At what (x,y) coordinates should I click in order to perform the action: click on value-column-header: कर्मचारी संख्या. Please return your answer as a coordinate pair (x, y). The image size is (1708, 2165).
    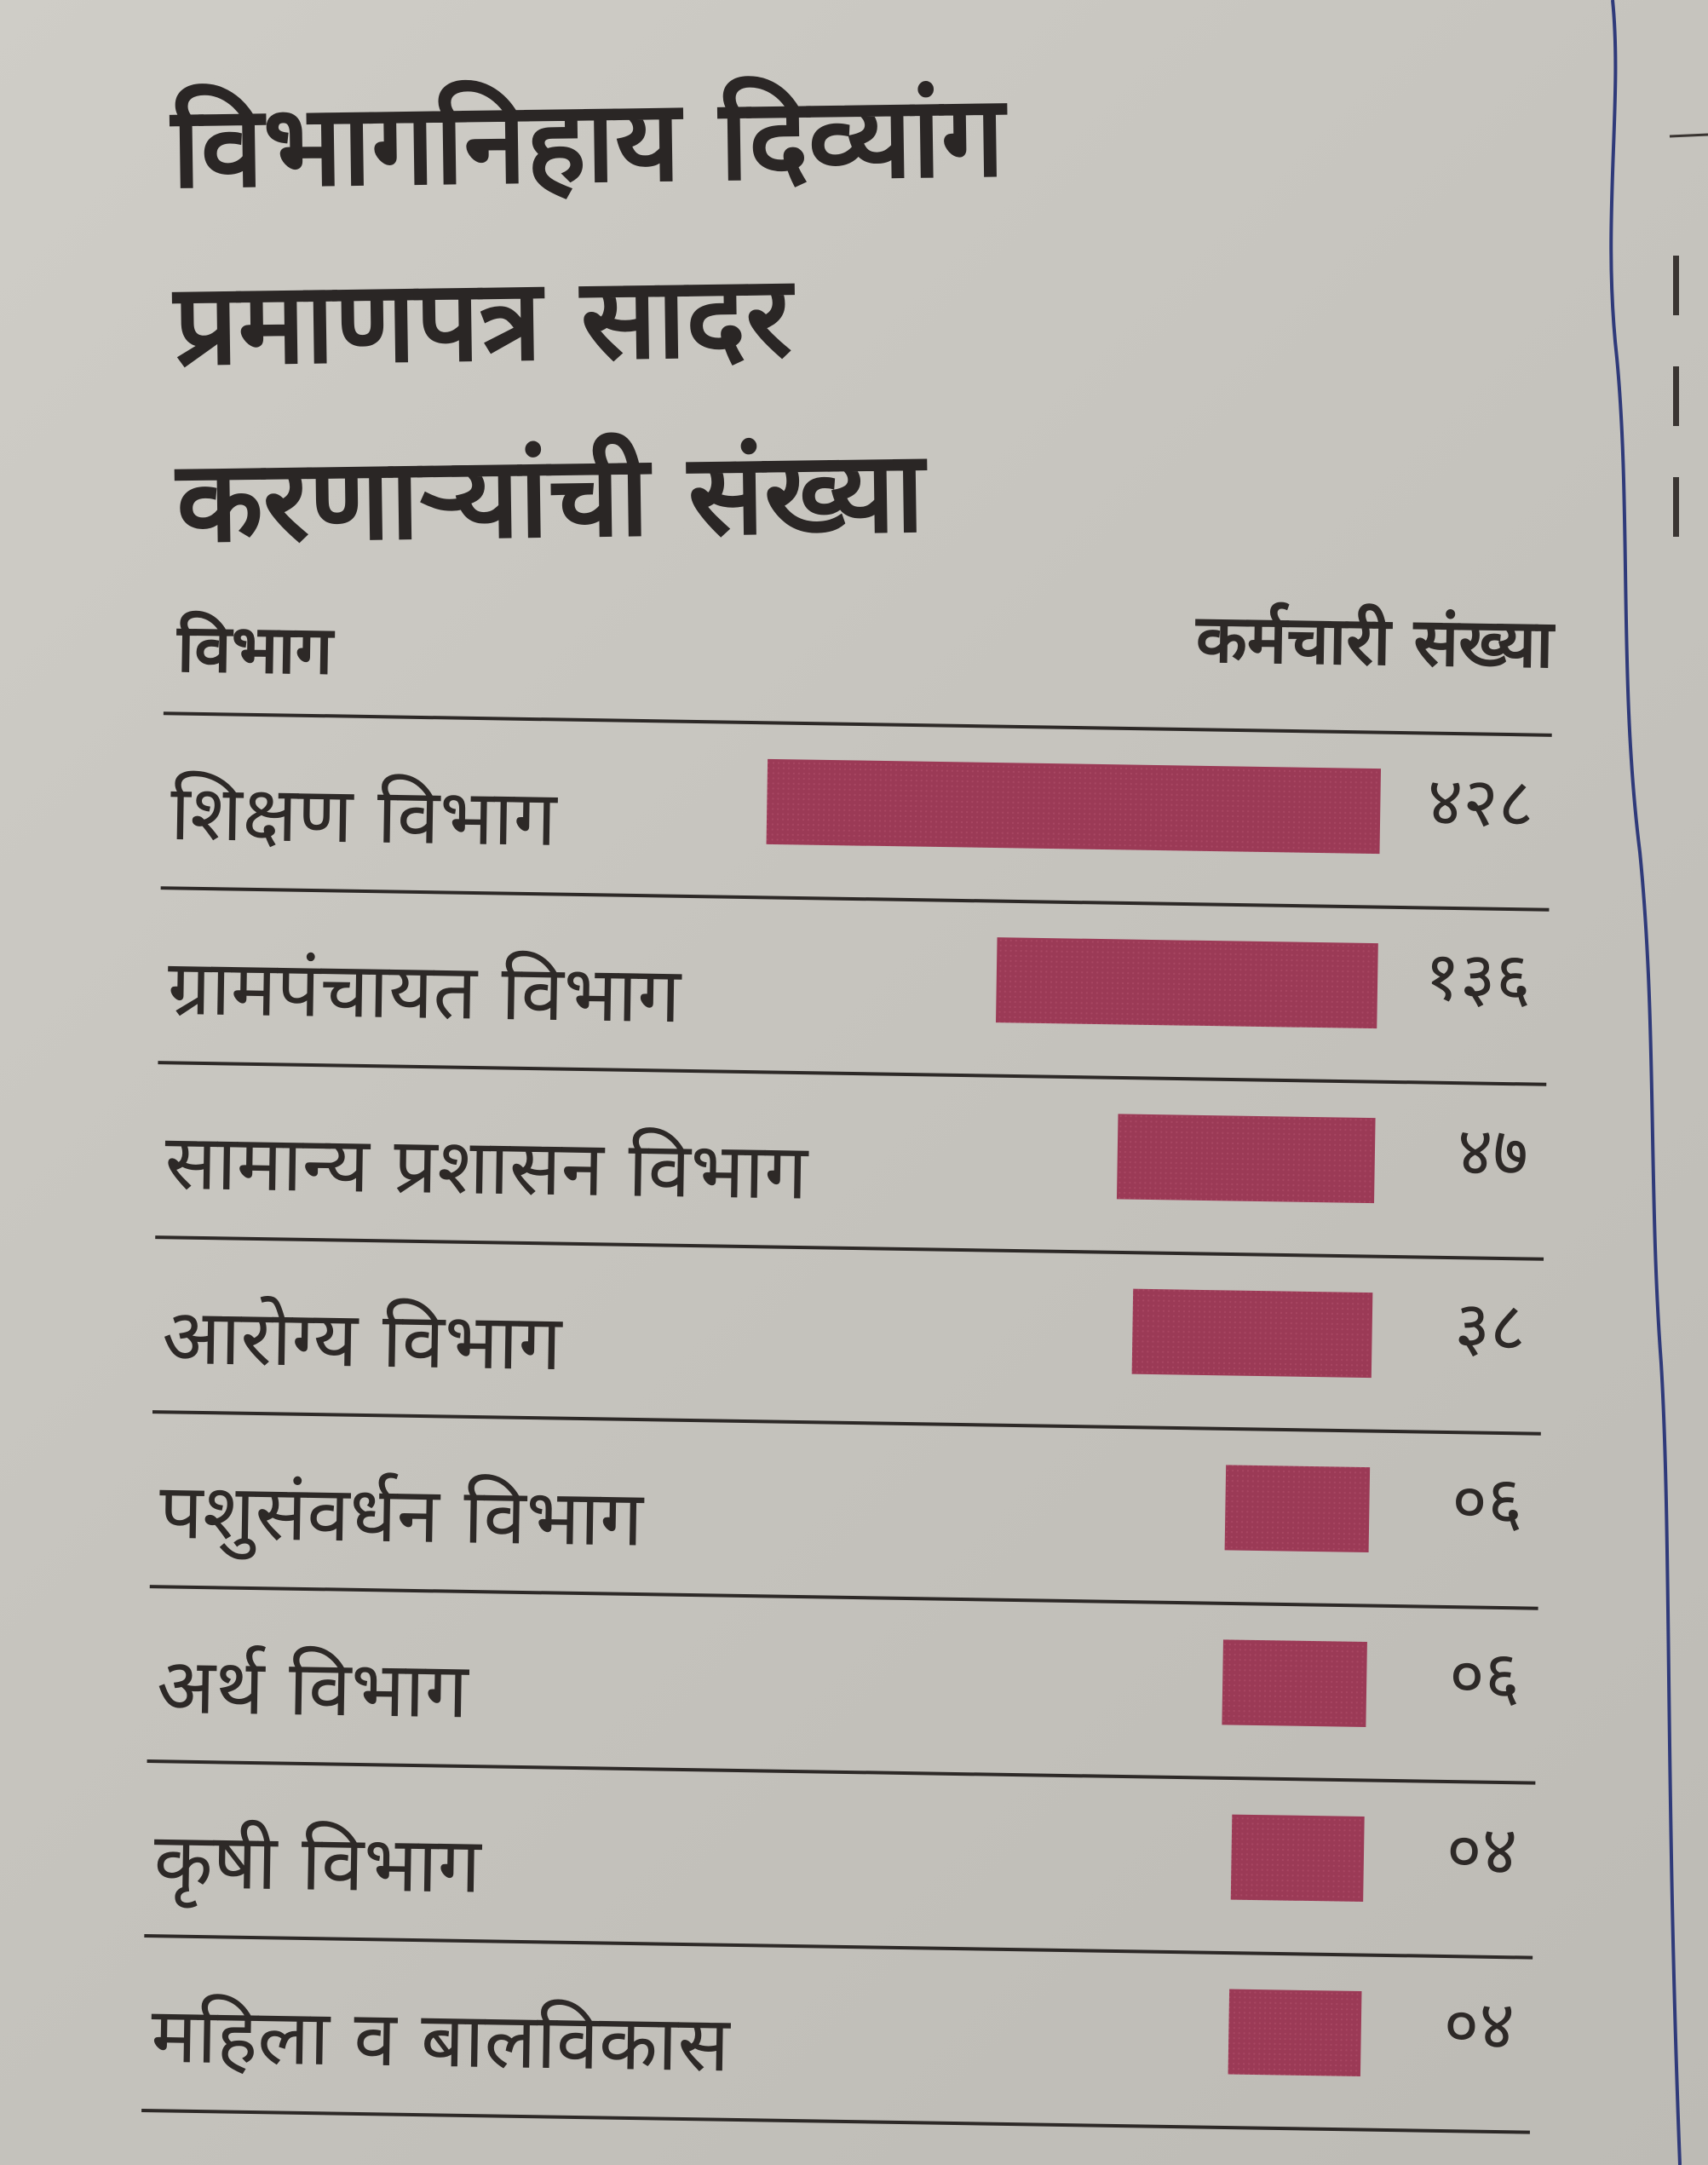
    Looking at the image, I should click on (1374, 641).